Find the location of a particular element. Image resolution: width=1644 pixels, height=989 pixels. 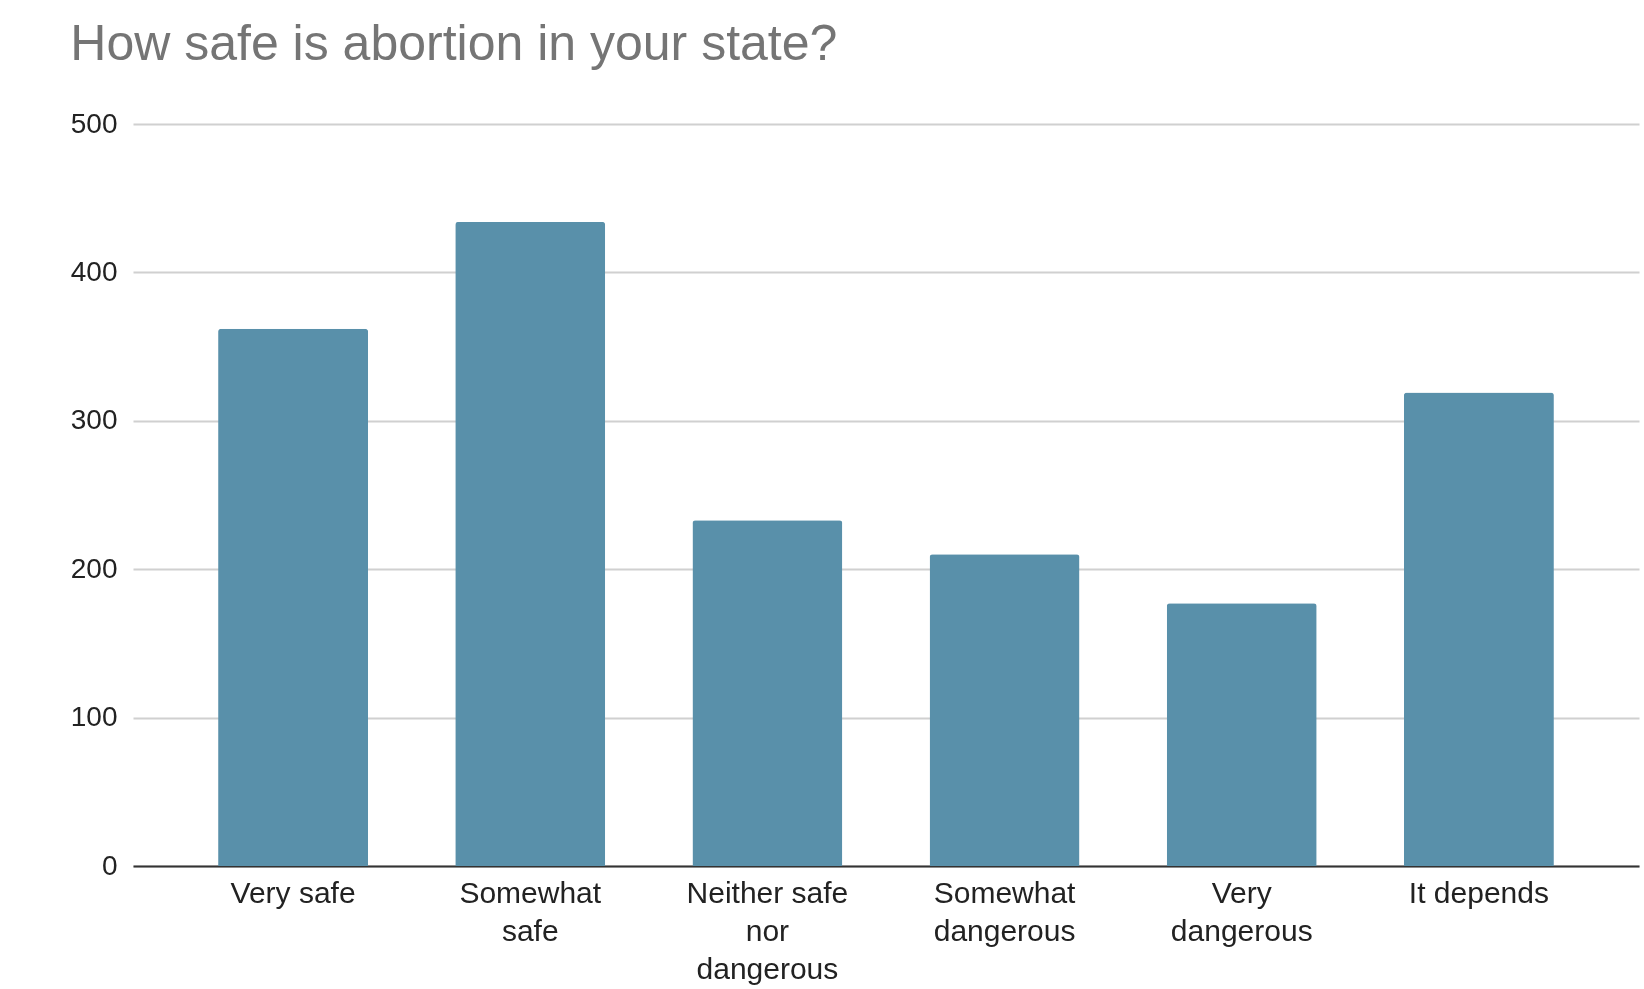

y-tick-label: 500 is located at coordinates (94, 123).